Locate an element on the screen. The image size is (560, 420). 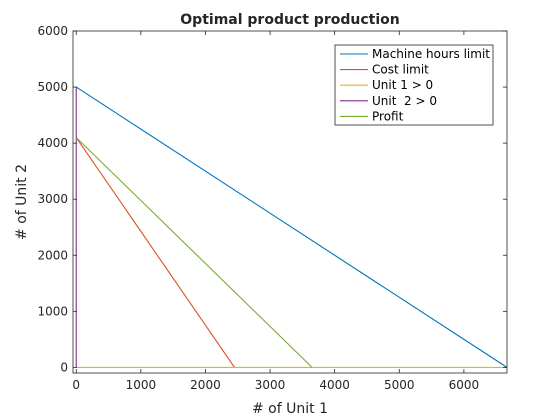
y-tick-label: 1000 is located at coordinates (52, 311).